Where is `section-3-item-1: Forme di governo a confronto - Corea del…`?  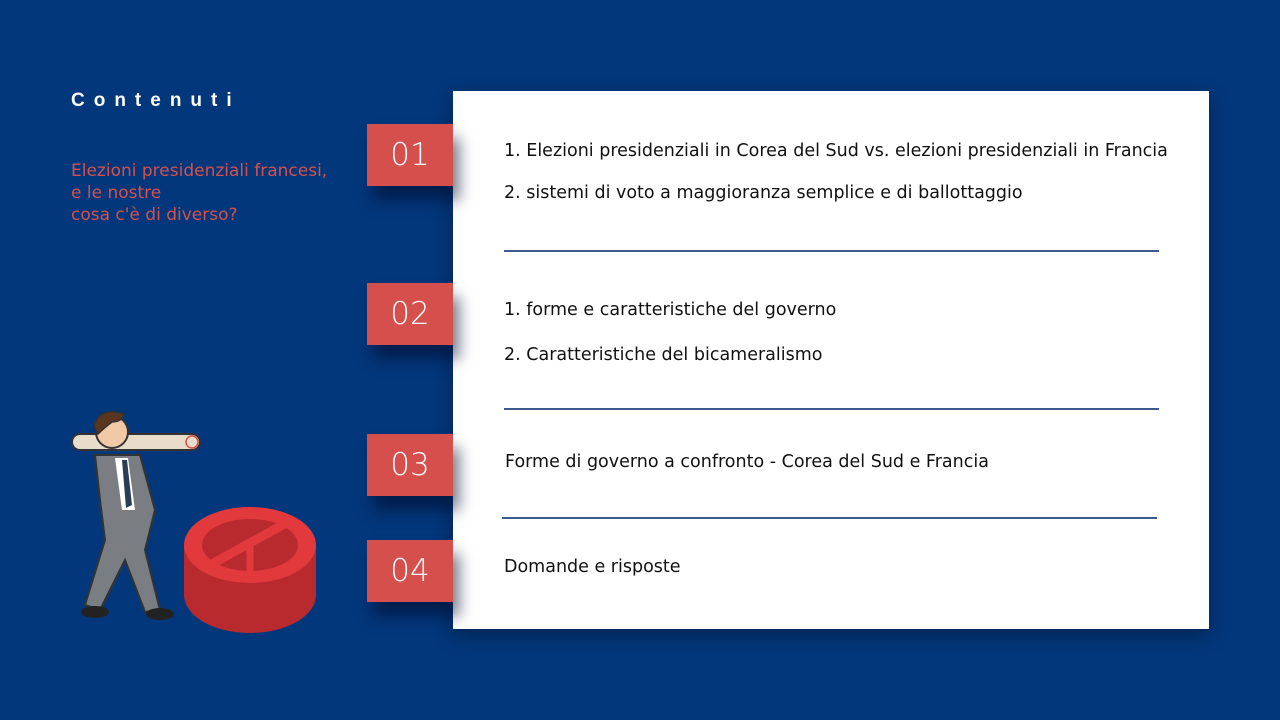
section-3-item-1: Forme di governo a confronto - Corea del… is located at coordinates (747, 462).